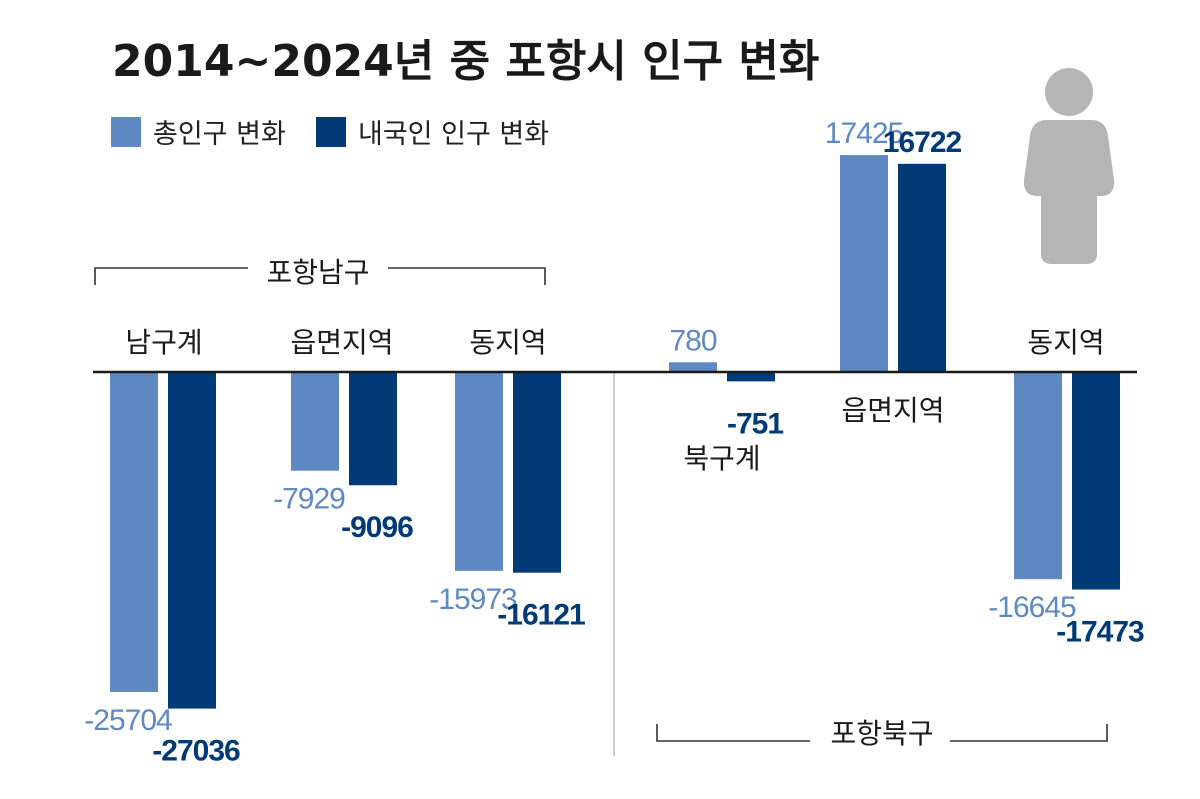 The height and width of the screenshot is (799, 1200). I want to click on value-label-domestic: 16722, so click(922, 142).